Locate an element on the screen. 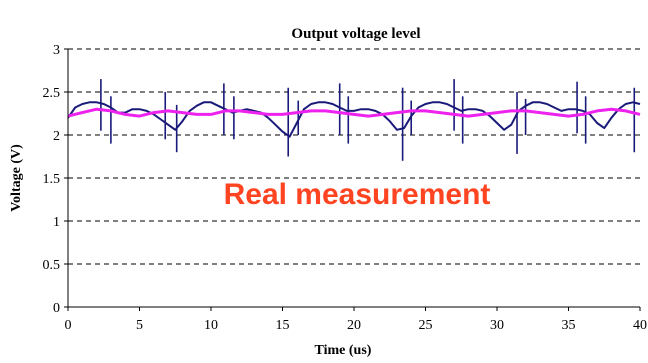  y-tick-label: 1 is located at coordinates (56, 222).